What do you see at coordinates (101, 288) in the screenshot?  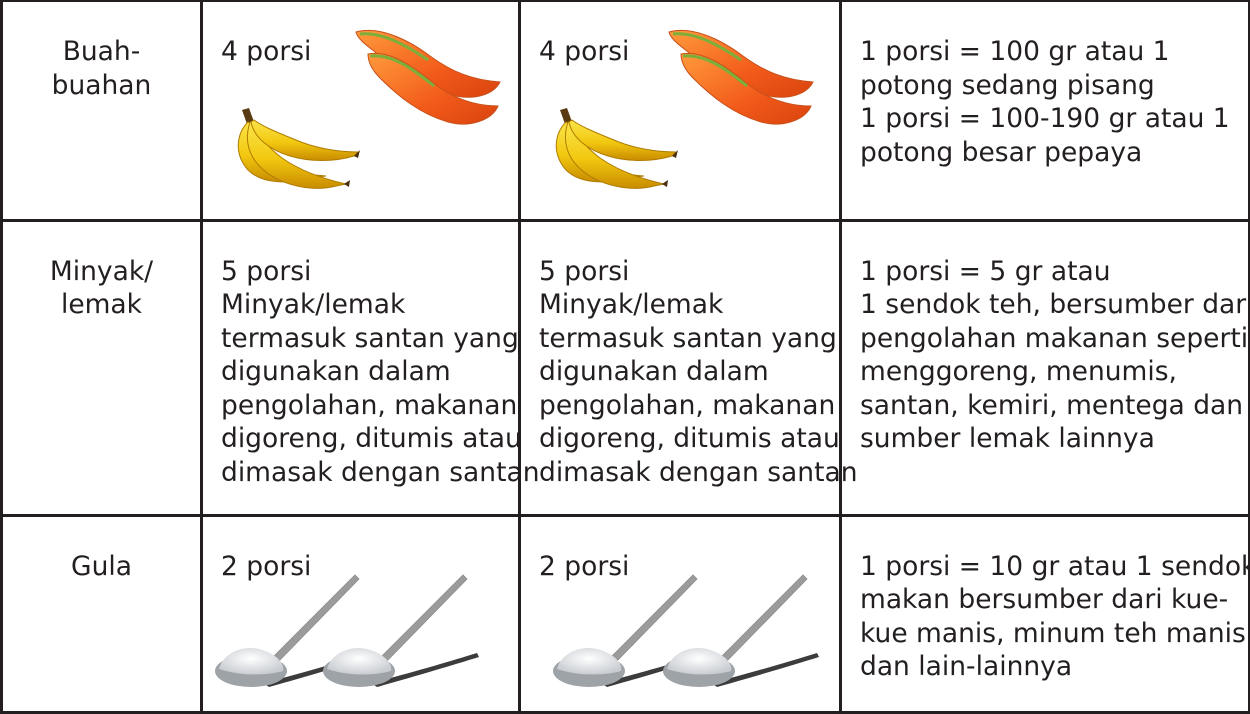 I see `category-label: Minyak/ lemak` at bounding box center [101, 288].